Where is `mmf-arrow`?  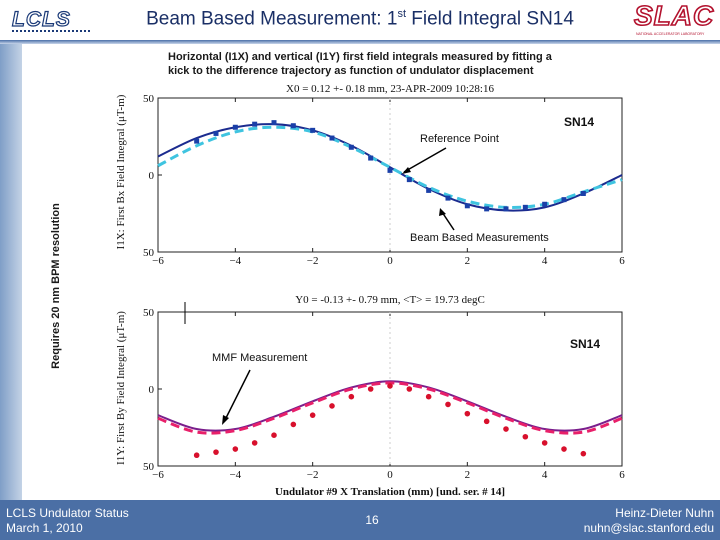
mmf-arrow is located at coordinates (238, 394).